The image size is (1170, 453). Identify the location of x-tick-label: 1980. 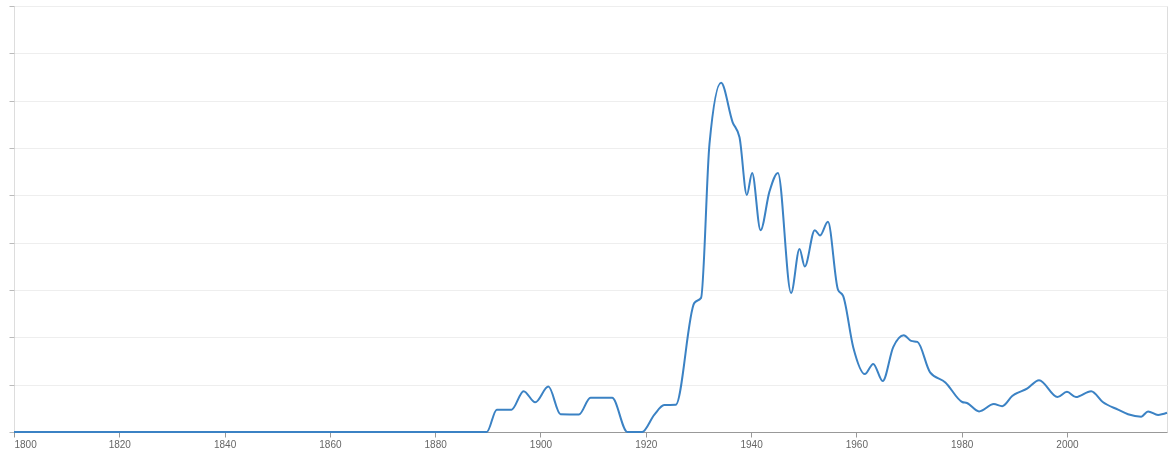
(962, 444).